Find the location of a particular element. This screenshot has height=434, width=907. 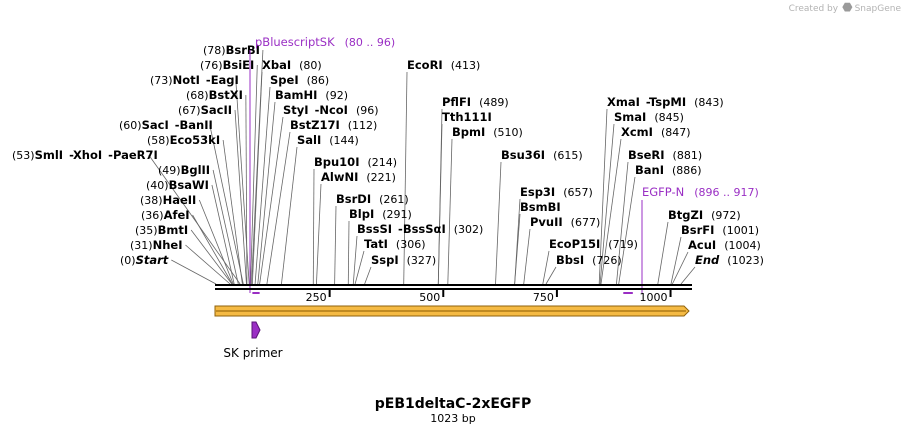

site-label-btgzi: BtgZI (972) is located at coordinates (704, 215).